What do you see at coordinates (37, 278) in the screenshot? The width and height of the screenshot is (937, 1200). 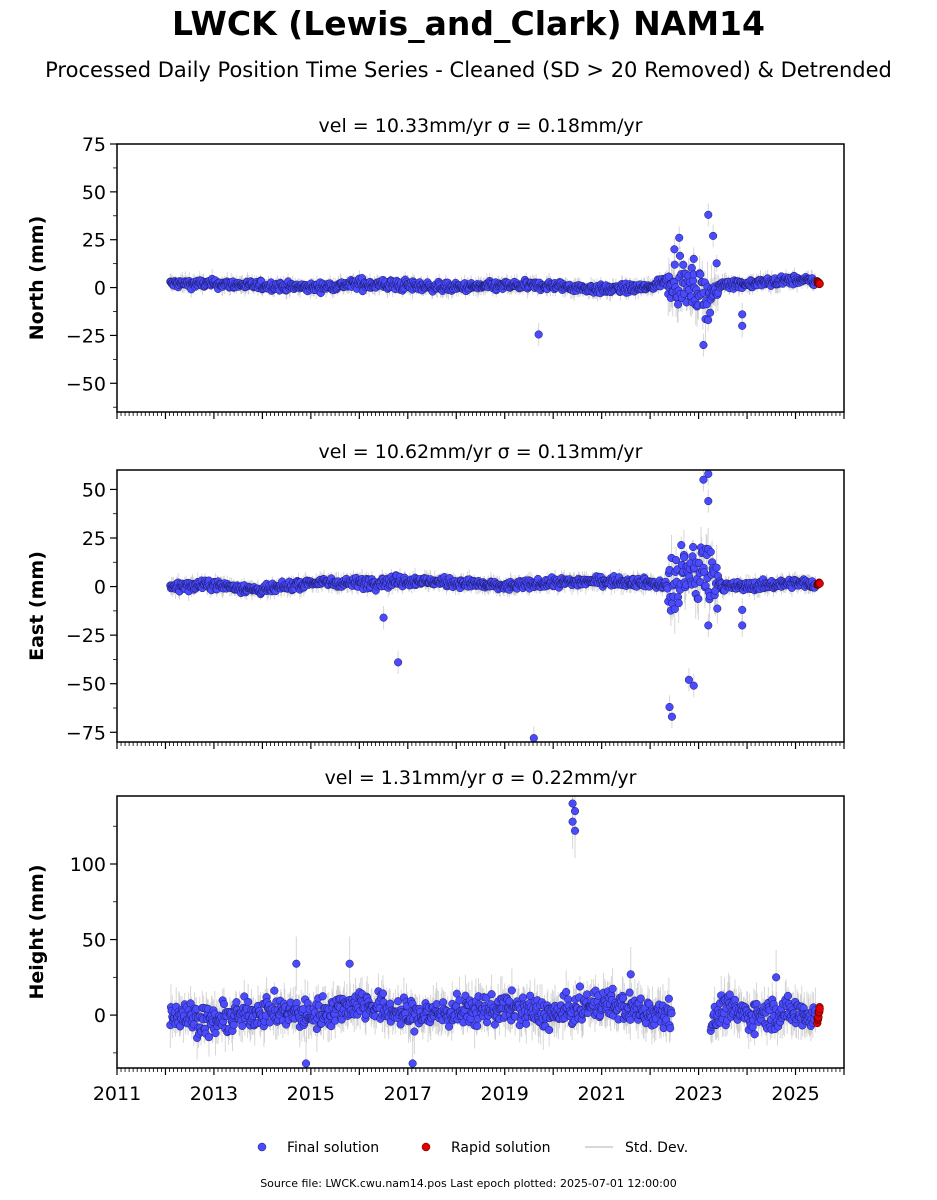 I see `y-axis-label: North (mm)` at bounding box center [37, 278].